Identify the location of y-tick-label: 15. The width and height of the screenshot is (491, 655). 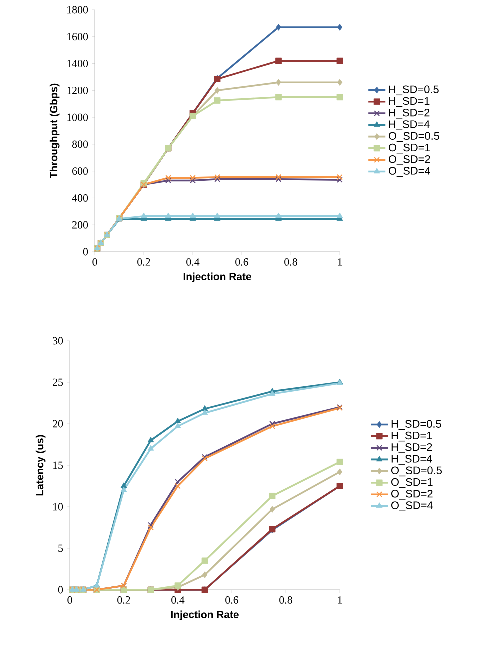
(59, 466).